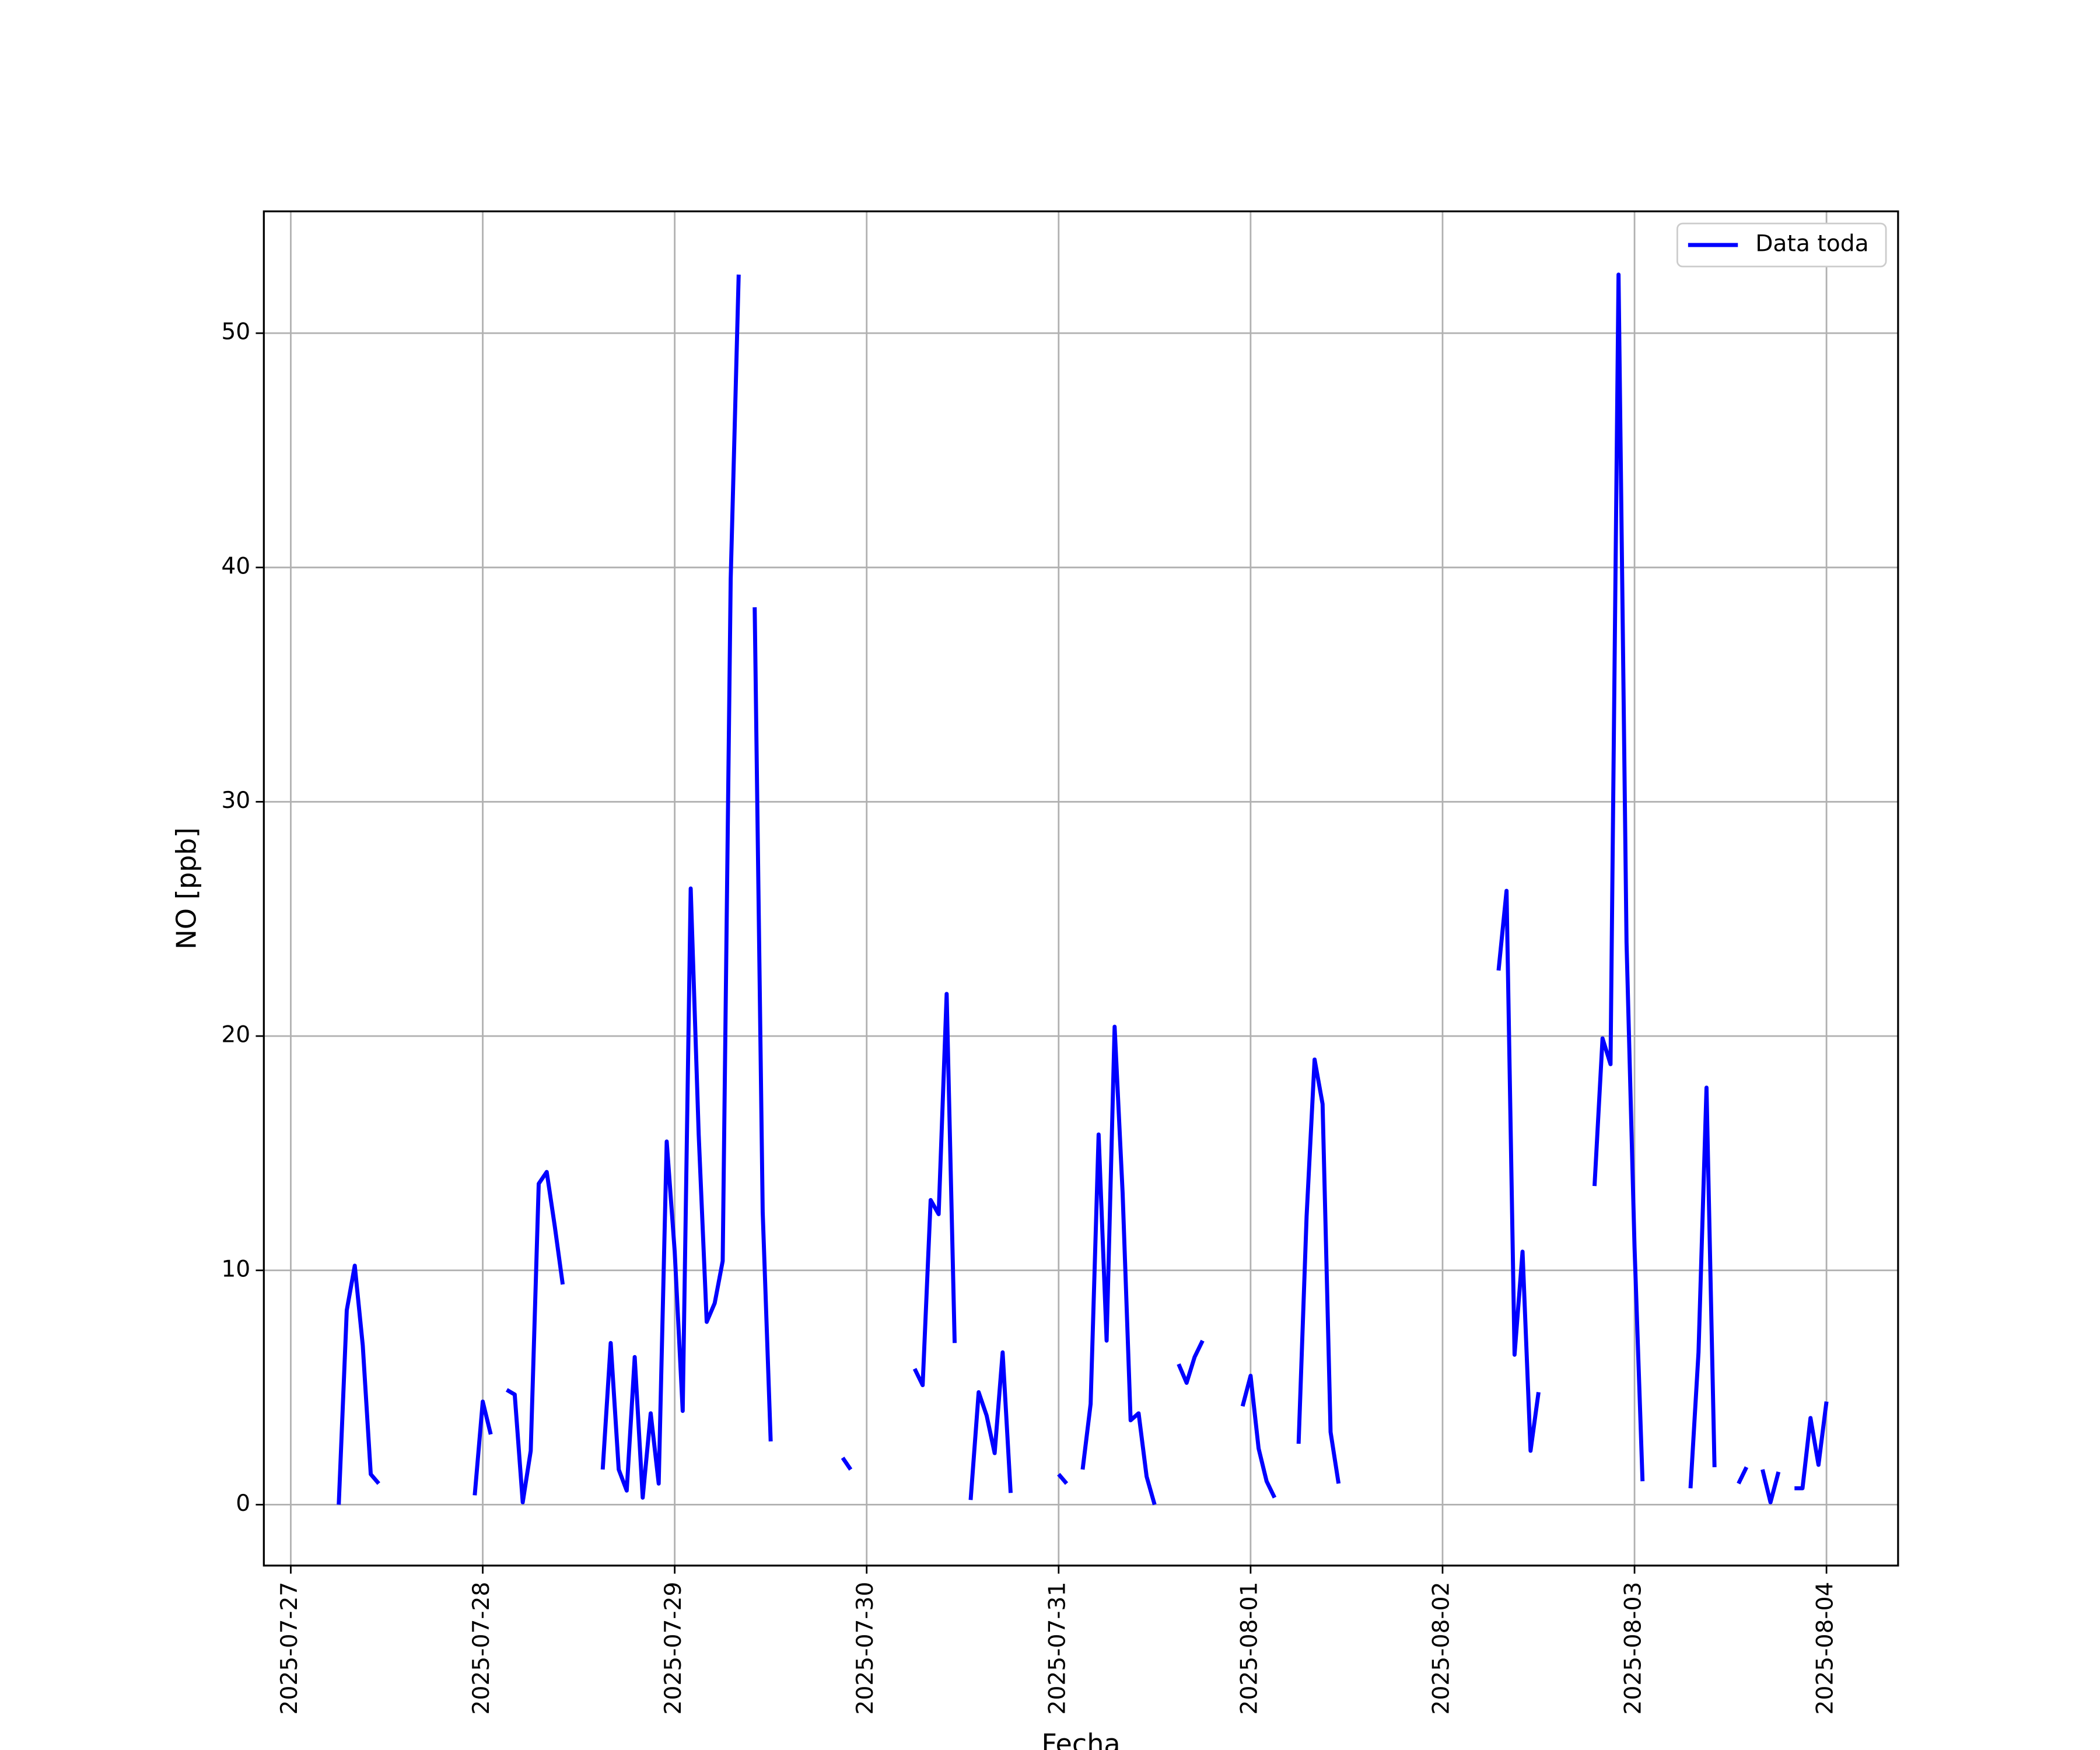  I want to click on y-tick-label: 40, so click(235, 566).